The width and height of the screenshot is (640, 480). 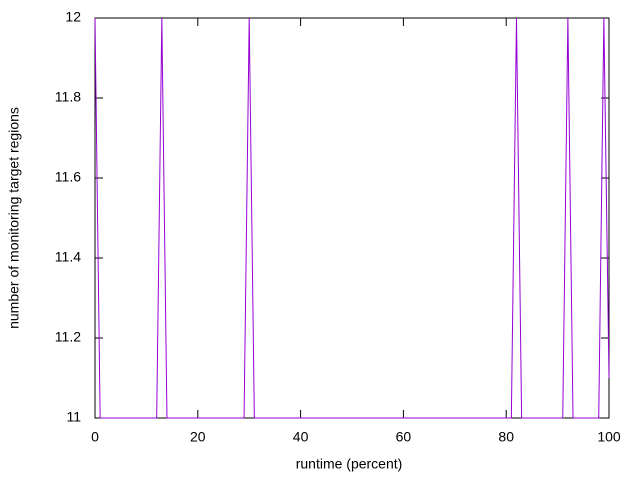 I want to click on y-tick-label: 12, so click(x=73, y=17).